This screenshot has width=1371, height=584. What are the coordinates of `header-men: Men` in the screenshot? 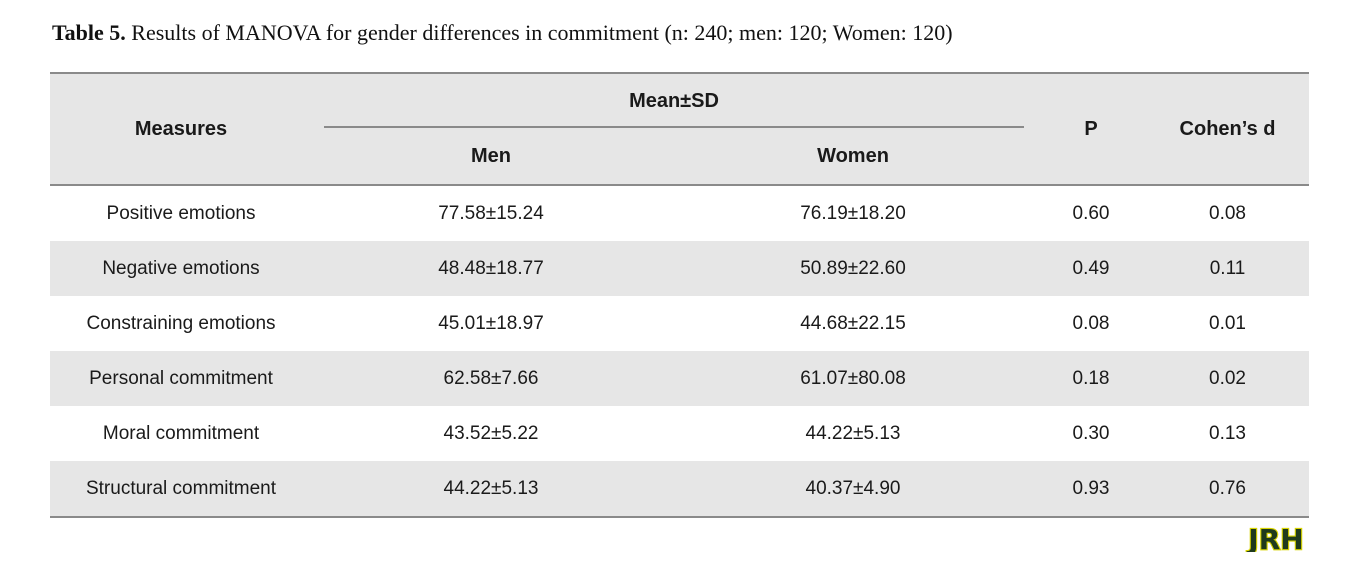 It's located at (491, 157).